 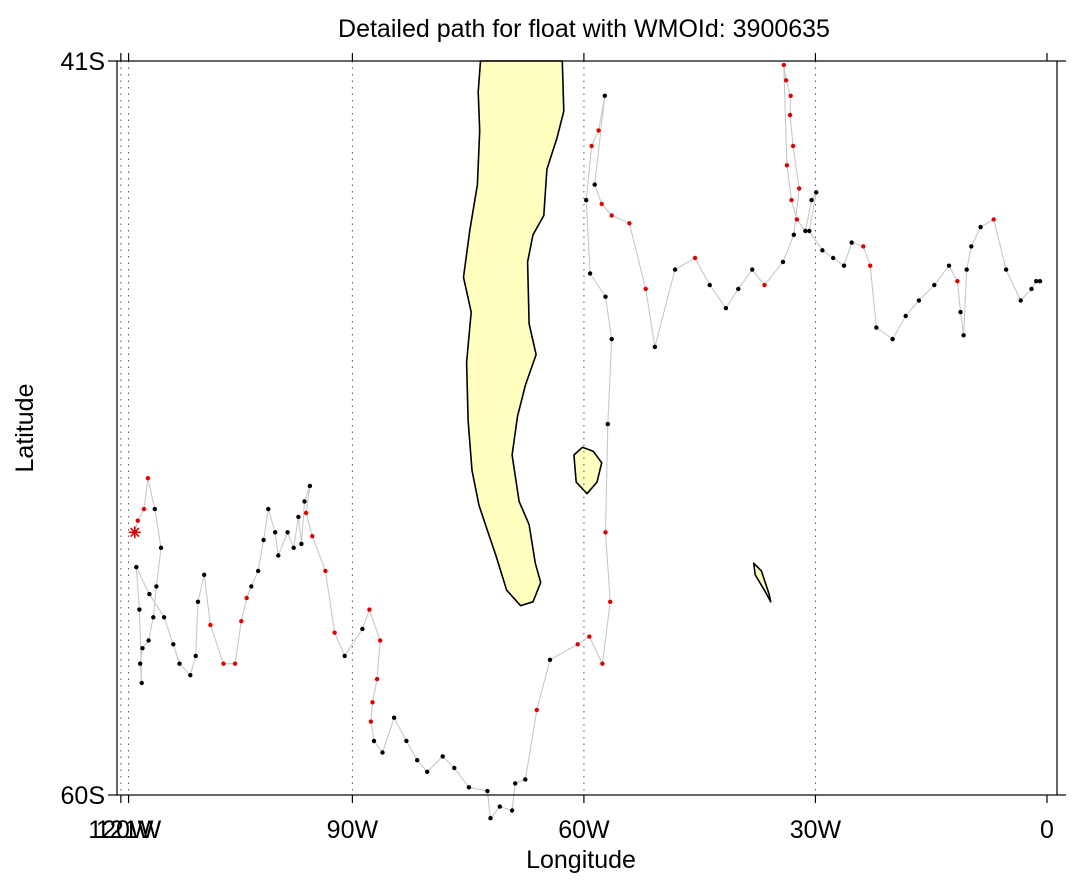 I want to click on y-tick-label-60s: 60S, so click(x=83, y=796).